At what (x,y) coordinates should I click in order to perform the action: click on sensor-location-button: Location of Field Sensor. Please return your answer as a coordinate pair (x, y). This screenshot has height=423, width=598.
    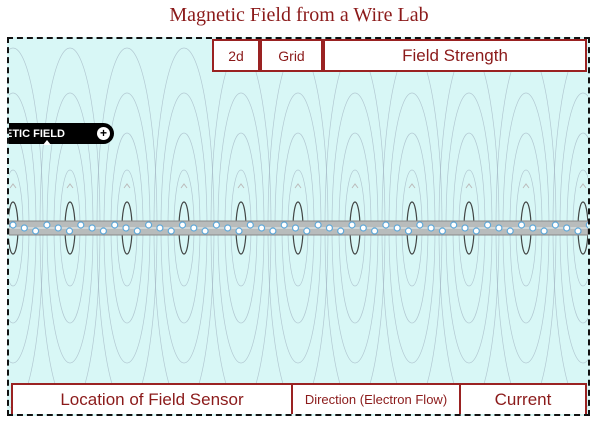
    Looking at the image, I should click on (152, 398).